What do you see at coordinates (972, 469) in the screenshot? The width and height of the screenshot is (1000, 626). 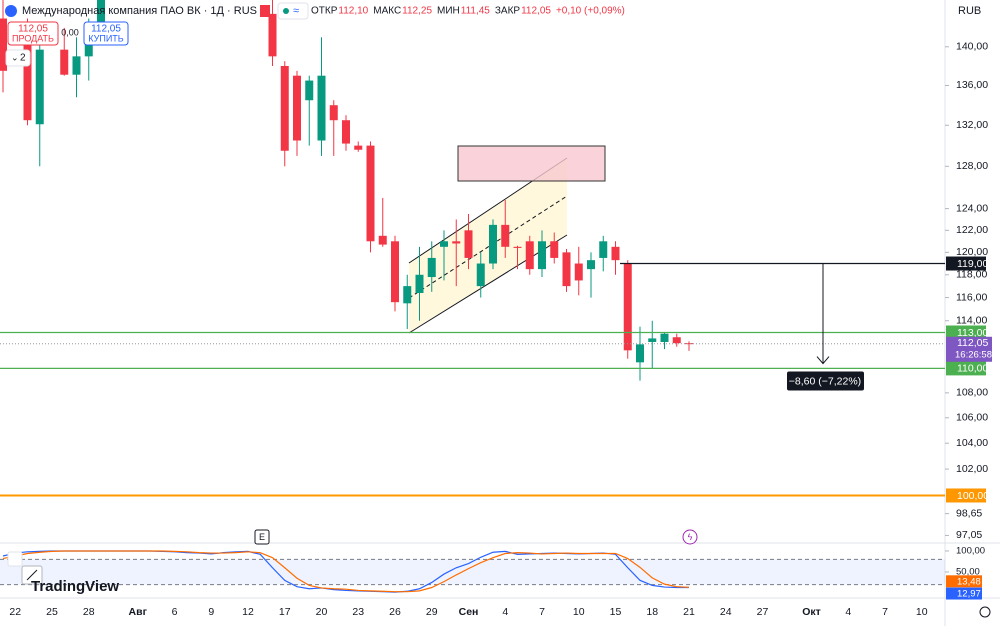 I see `y-tick-label: 102,00` at bounding box center [972, 469].